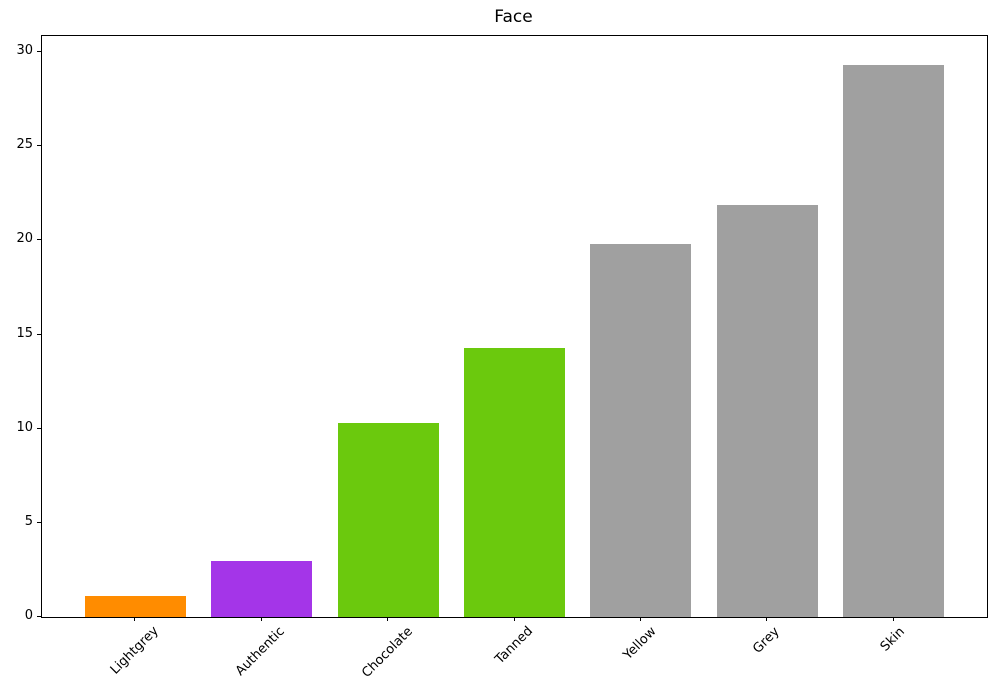  Describe the element at coordinates (767, 410) in the screenshot. I see `bar-grey` at that location.